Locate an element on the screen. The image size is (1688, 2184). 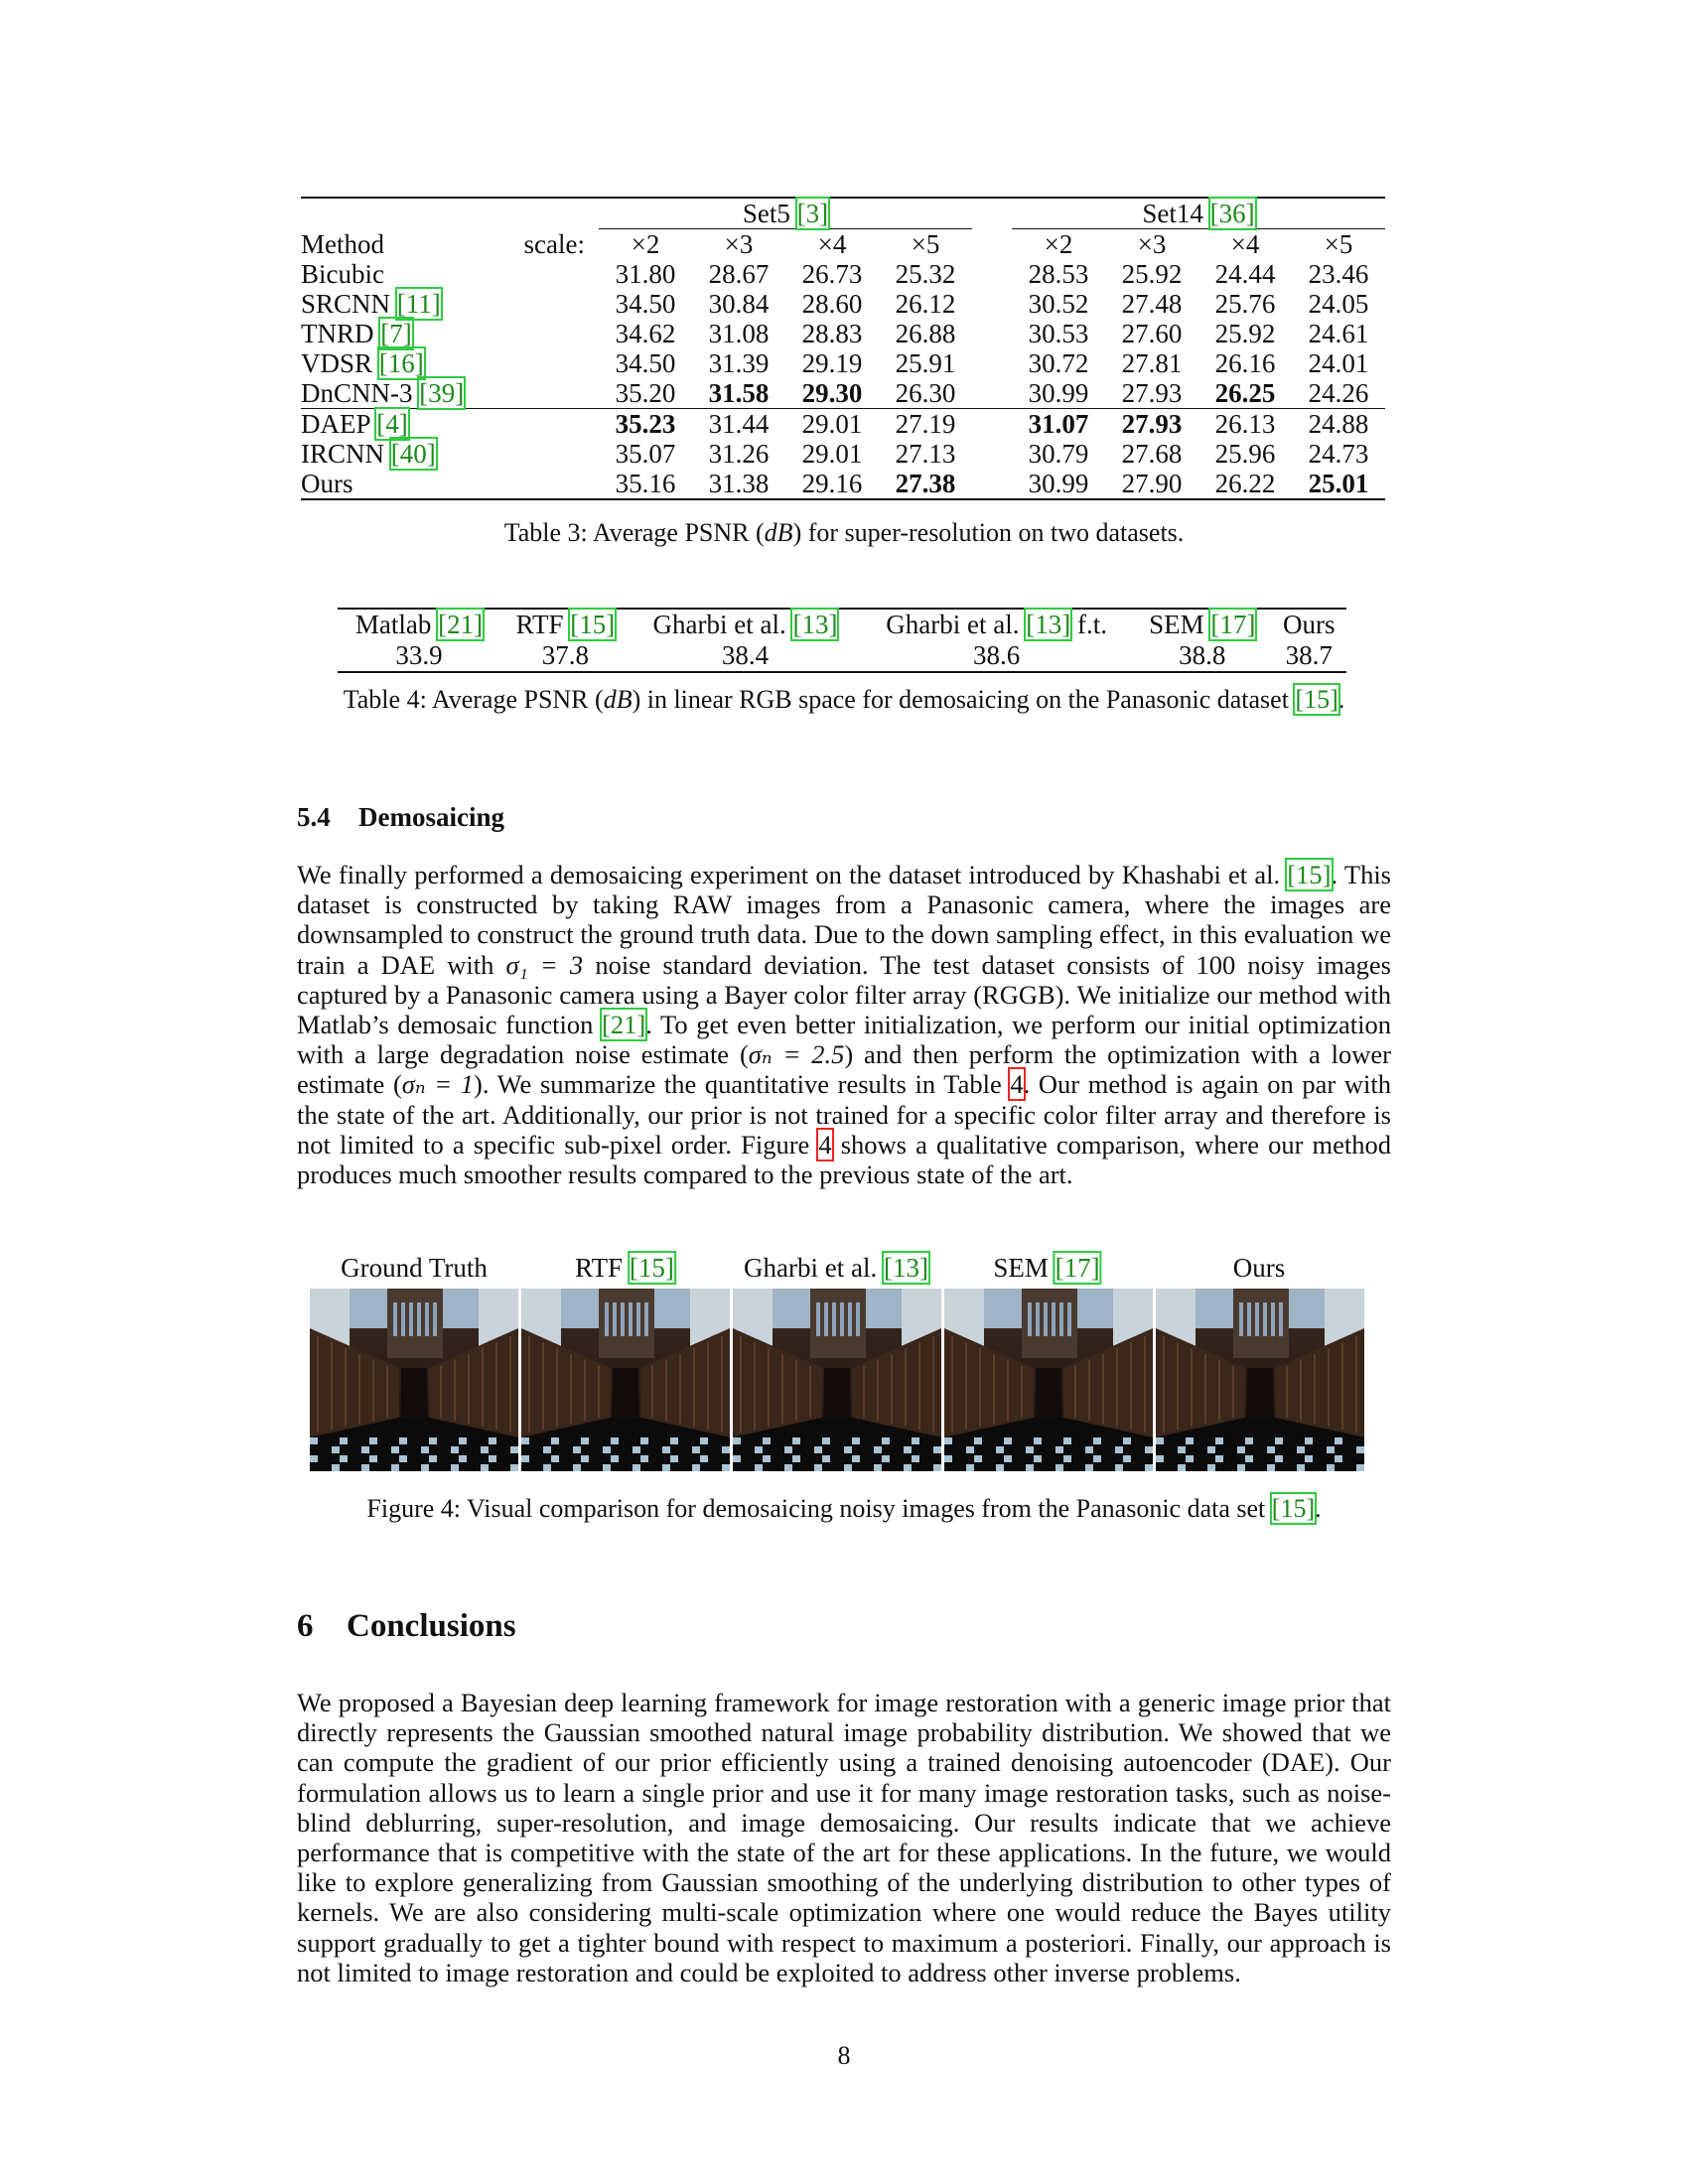
method-cite: [7] is located at coordinates (396, 333).